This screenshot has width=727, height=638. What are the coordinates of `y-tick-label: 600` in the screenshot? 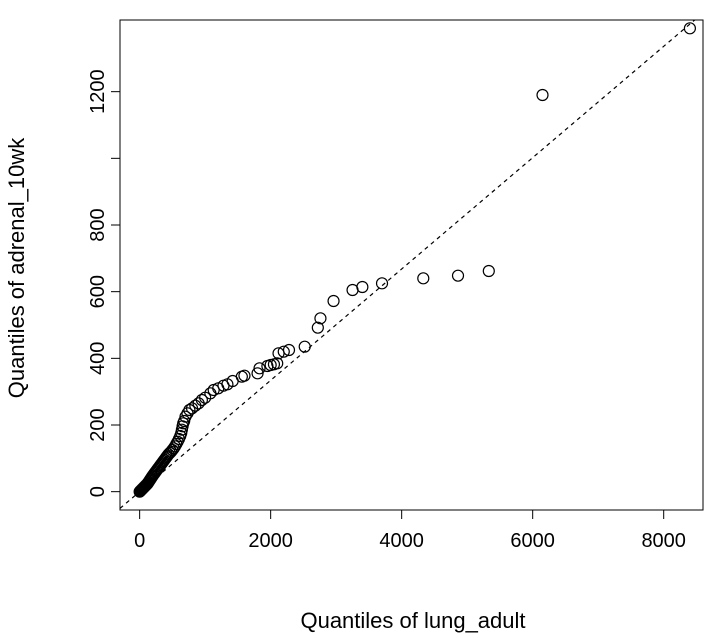 It's located at (98, 291).